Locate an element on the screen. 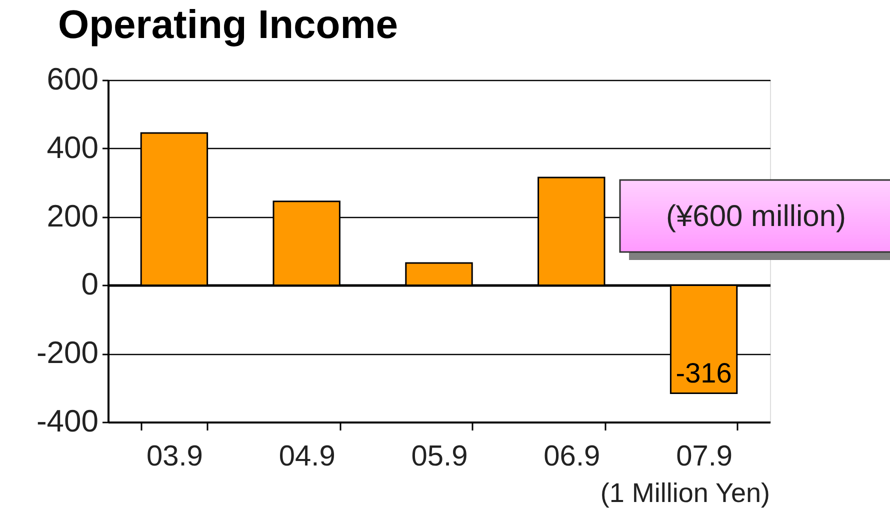 Image resolution: width=890 pixels, height=510 pixels. x-tick-label: 03.9 is located at coordinates (174, 456).